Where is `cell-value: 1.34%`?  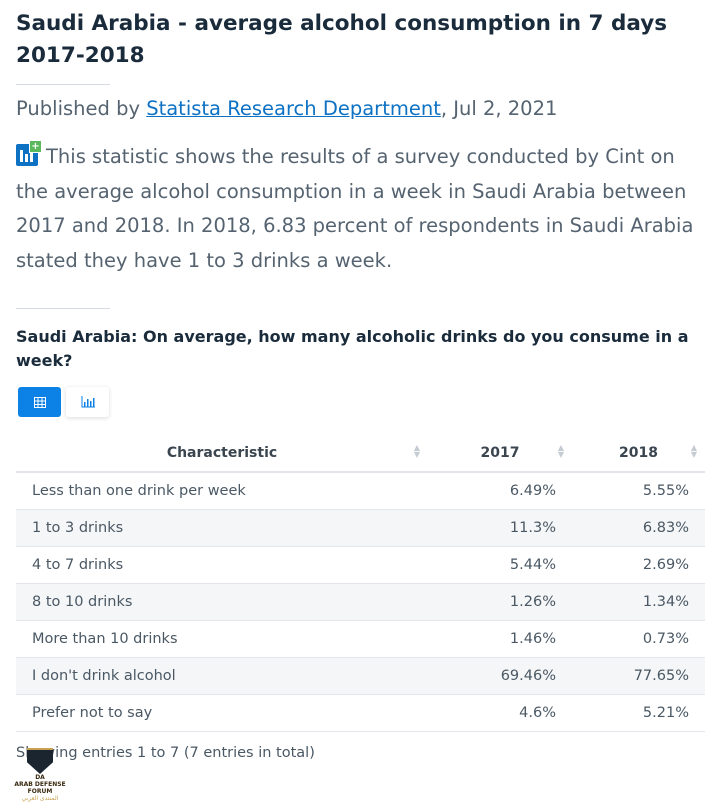
cell-value: 1.34% is located at coordinates (638, 602).